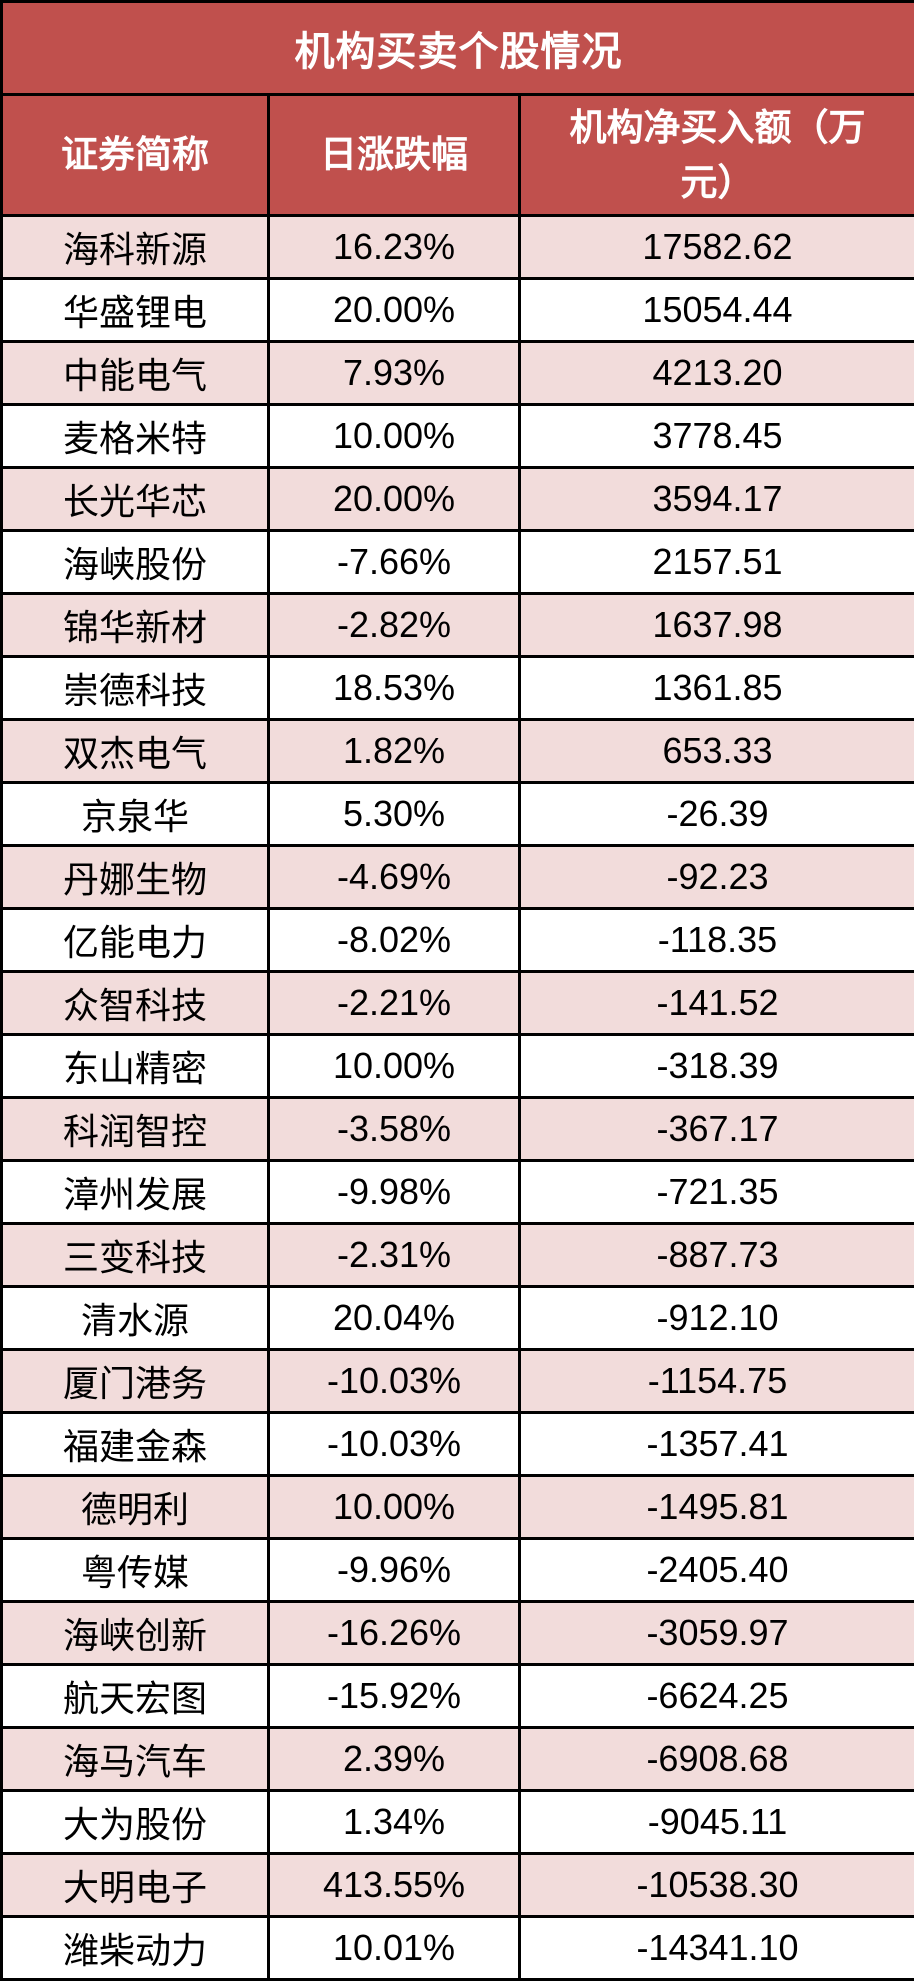 The image size is (914, 1982). Describe the element at coordinates (715, 373) in the screenshot. I see `net-buy-amount-cell: 4213.20` at that location.